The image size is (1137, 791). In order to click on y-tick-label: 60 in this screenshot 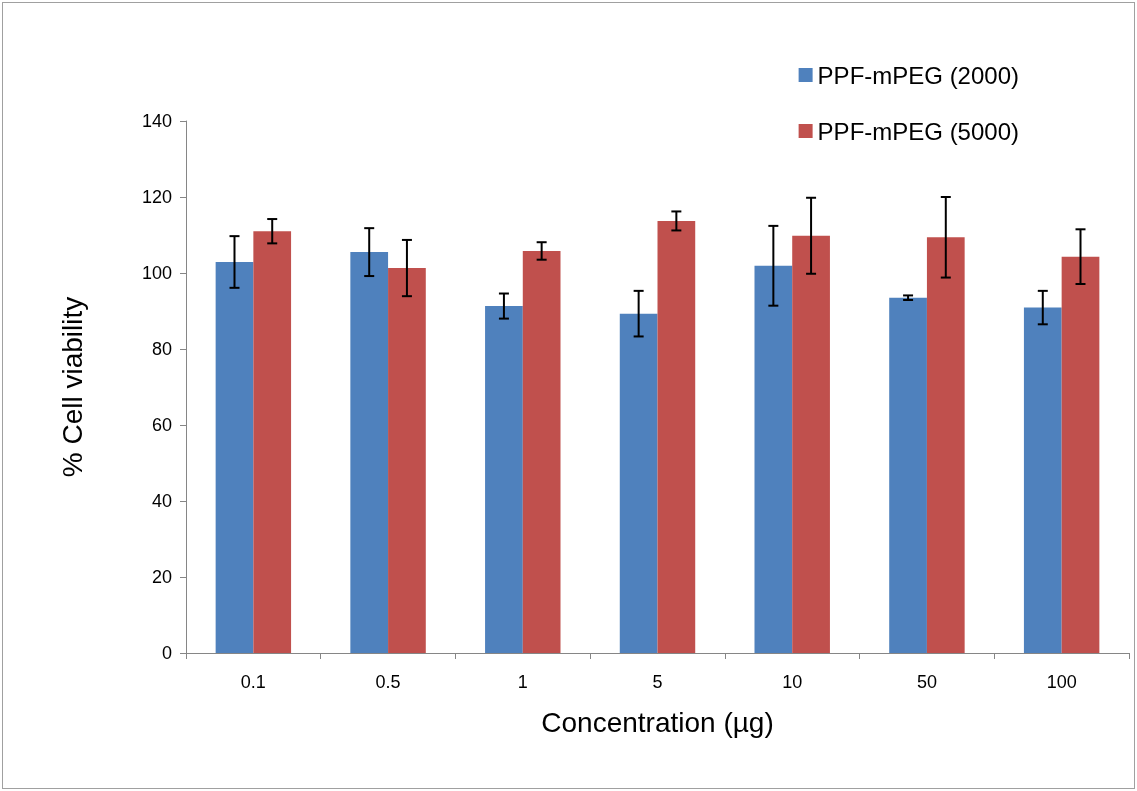, I will do `click(161, 425)`.